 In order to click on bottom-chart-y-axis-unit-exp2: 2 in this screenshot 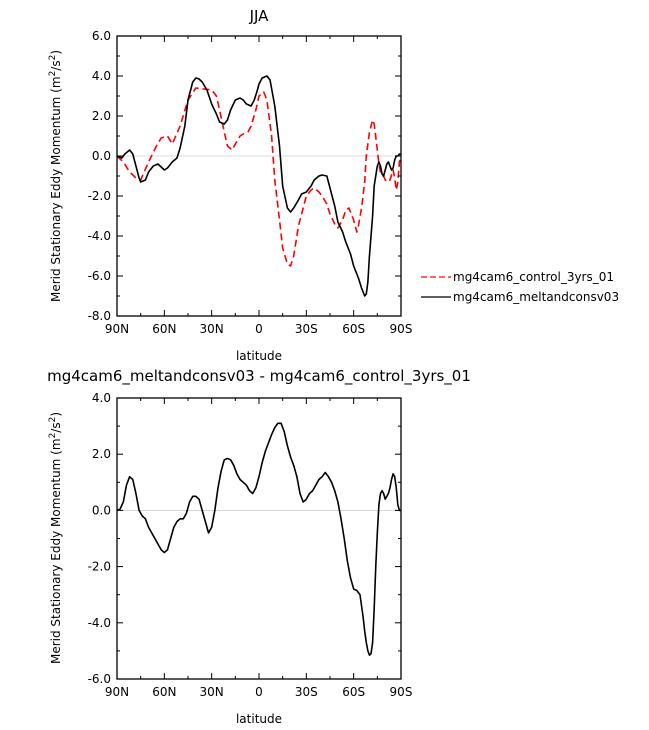, I will do `click(53, 420)`.